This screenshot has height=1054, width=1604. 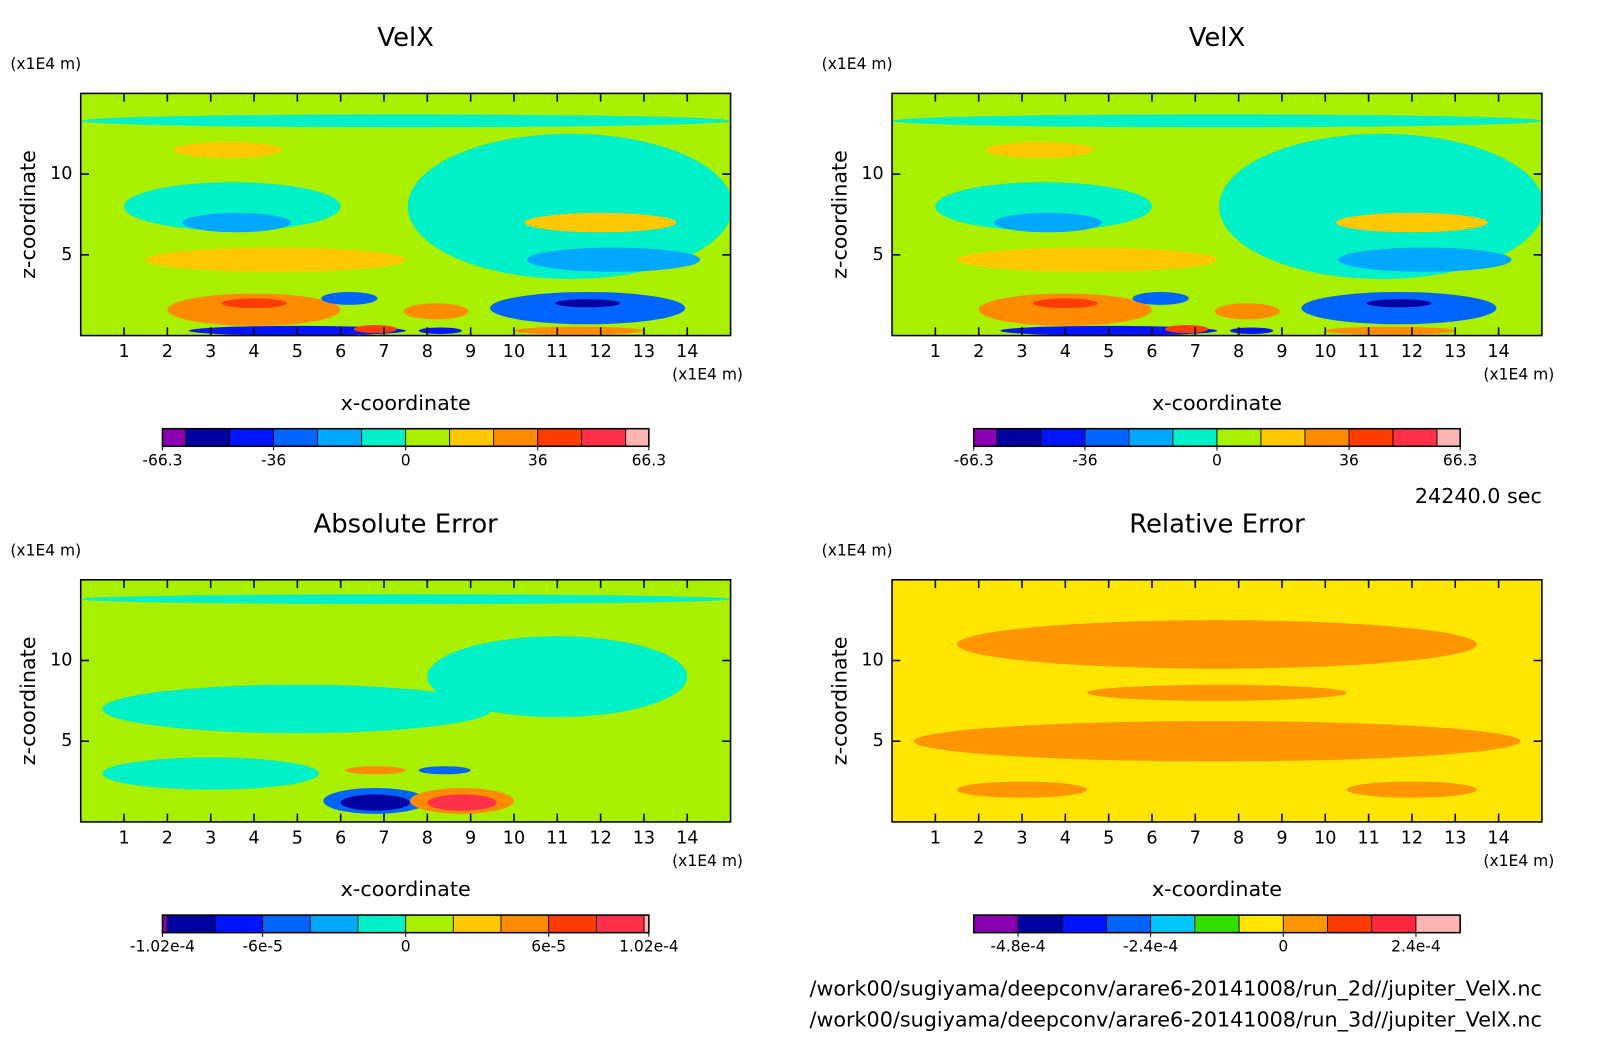 What do you see at coordinates (1217, 214) in the screenshot?
I see `plot-frame` at bounding box center [1217, 214].